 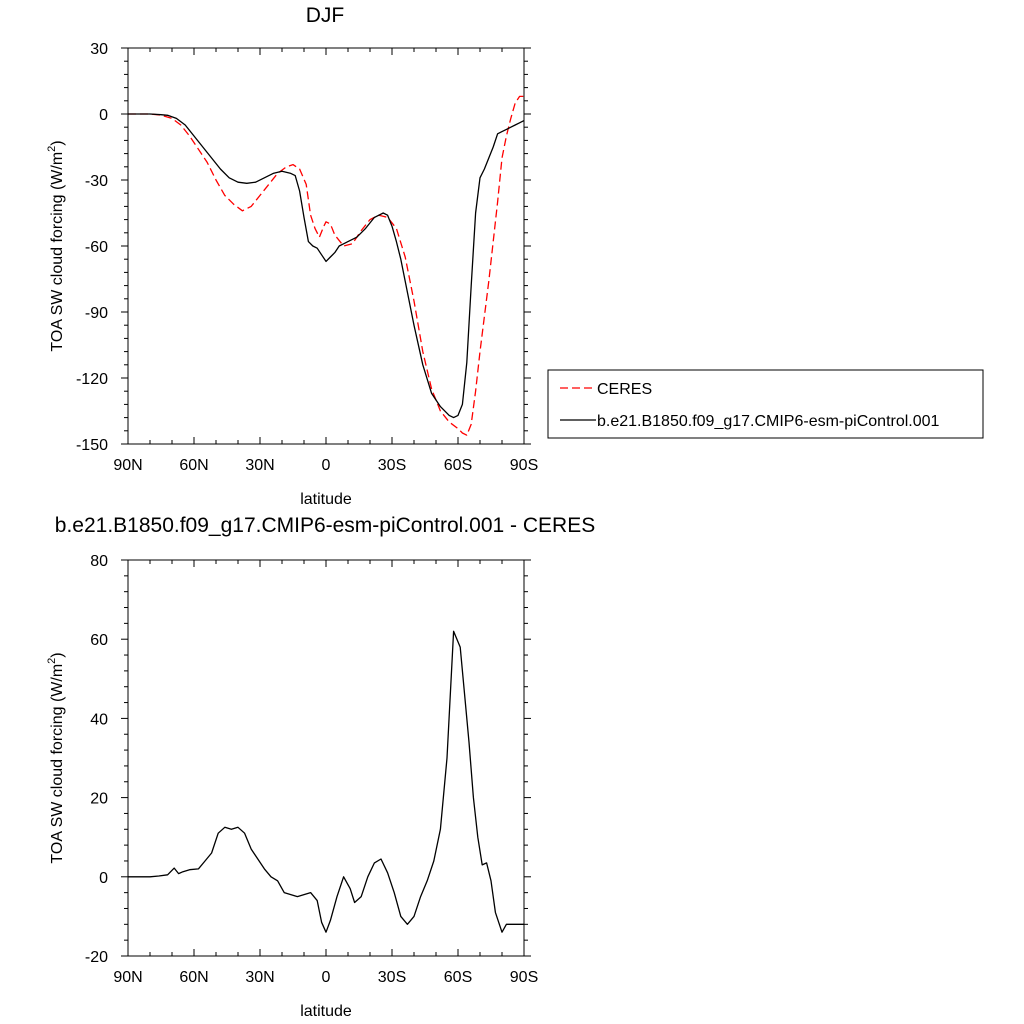 What do you see at coordinates (99, 49) in the screenshot?
I see `top-y-tick-label: 30` at bounding box center [99, 49].